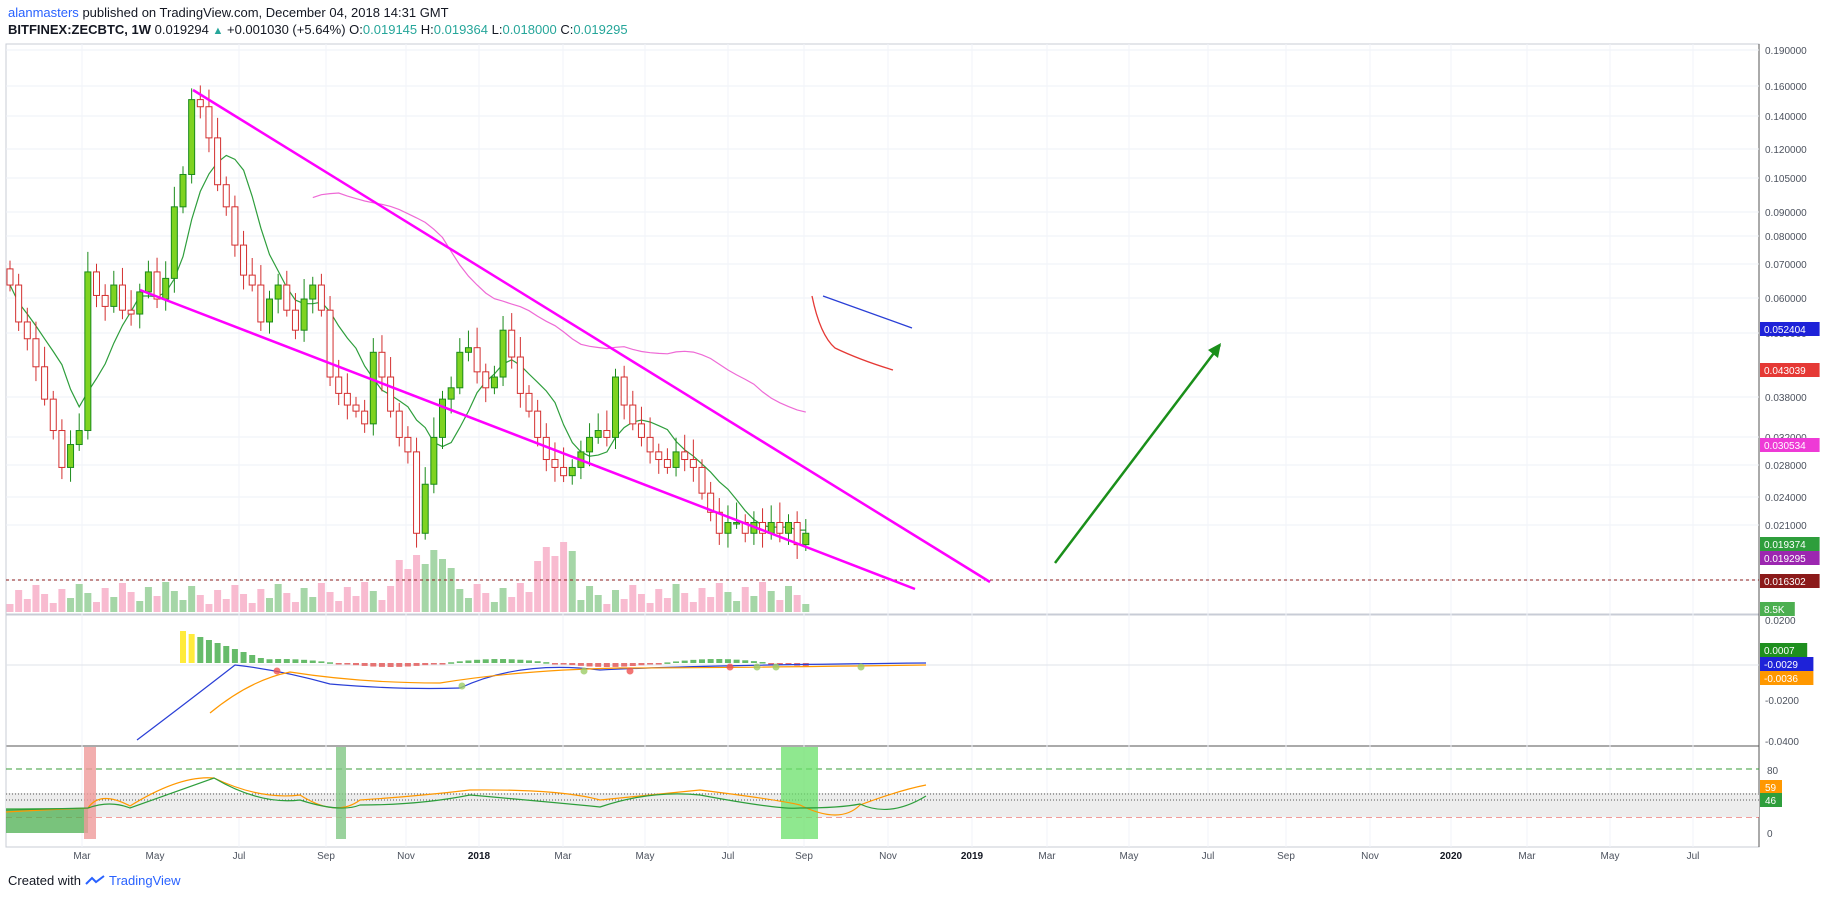 This screenshot has width=1828, height=899. I want to click on time-tick-15: Nov, so click(1370, 856).